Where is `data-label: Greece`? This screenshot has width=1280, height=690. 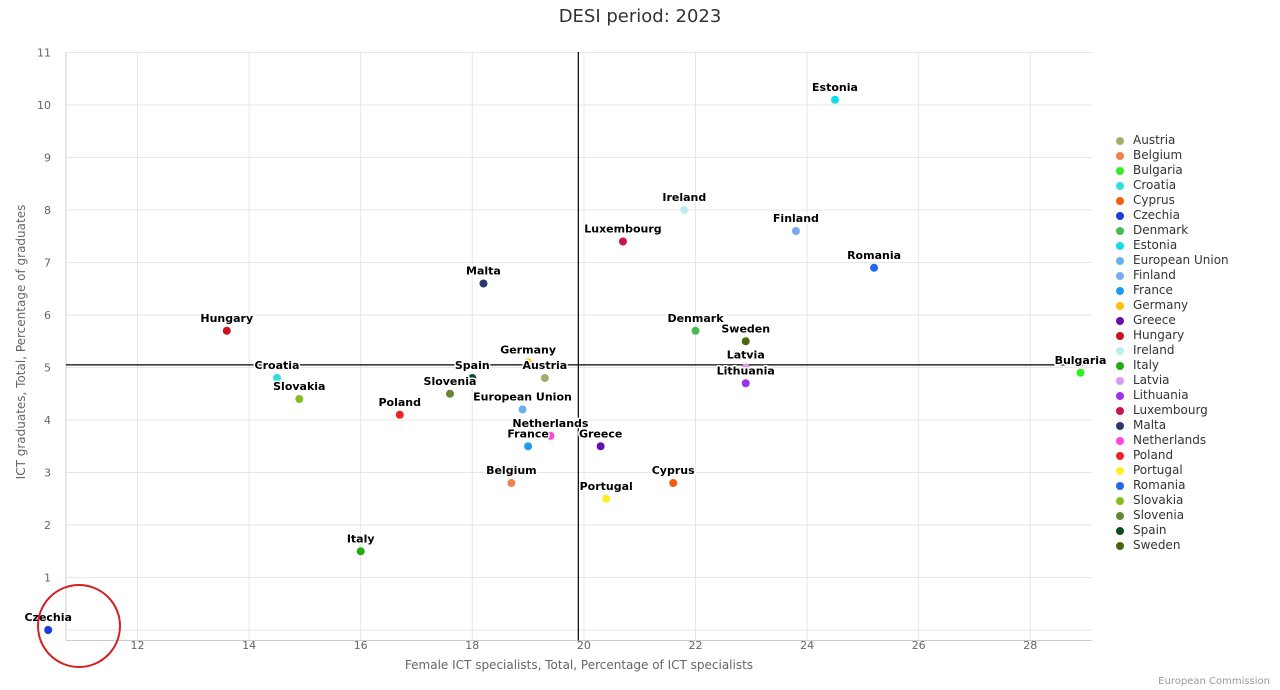 data-label: Greece is located at coordinates (600, 433).